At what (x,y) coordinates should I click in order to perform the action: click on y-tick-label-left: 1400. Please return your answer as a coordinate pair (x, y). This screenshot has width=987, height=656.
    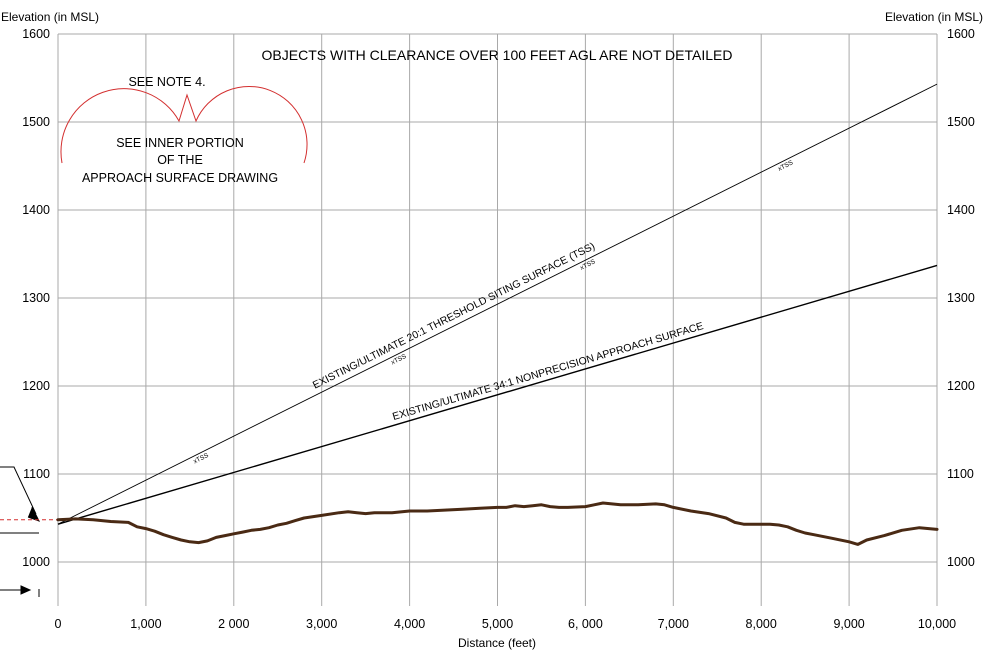
    Looking at the image, I should click on (36, 210).